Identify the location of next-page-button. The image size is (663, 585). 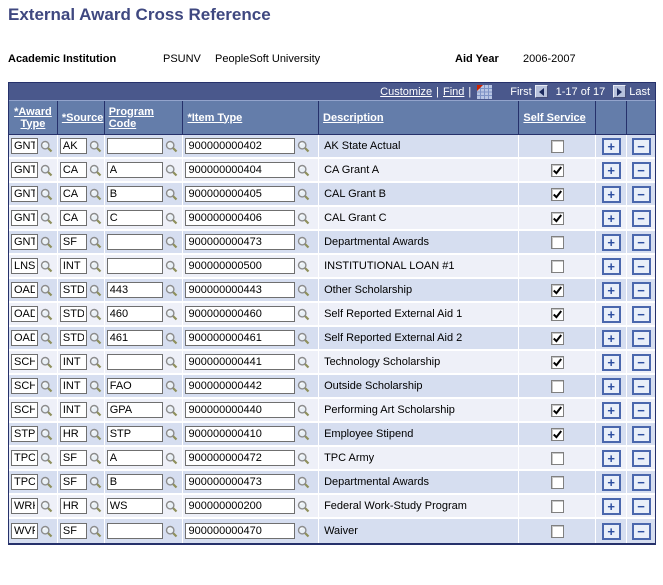
(620, 91).